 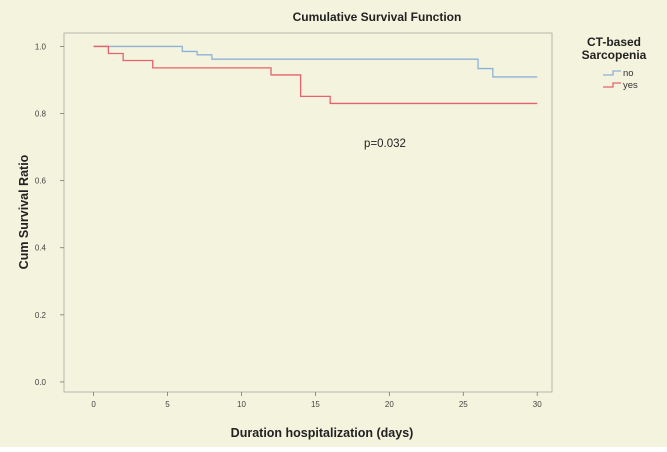 I want to click on y-tick-label: 1.0, so click(x=41, y=46).